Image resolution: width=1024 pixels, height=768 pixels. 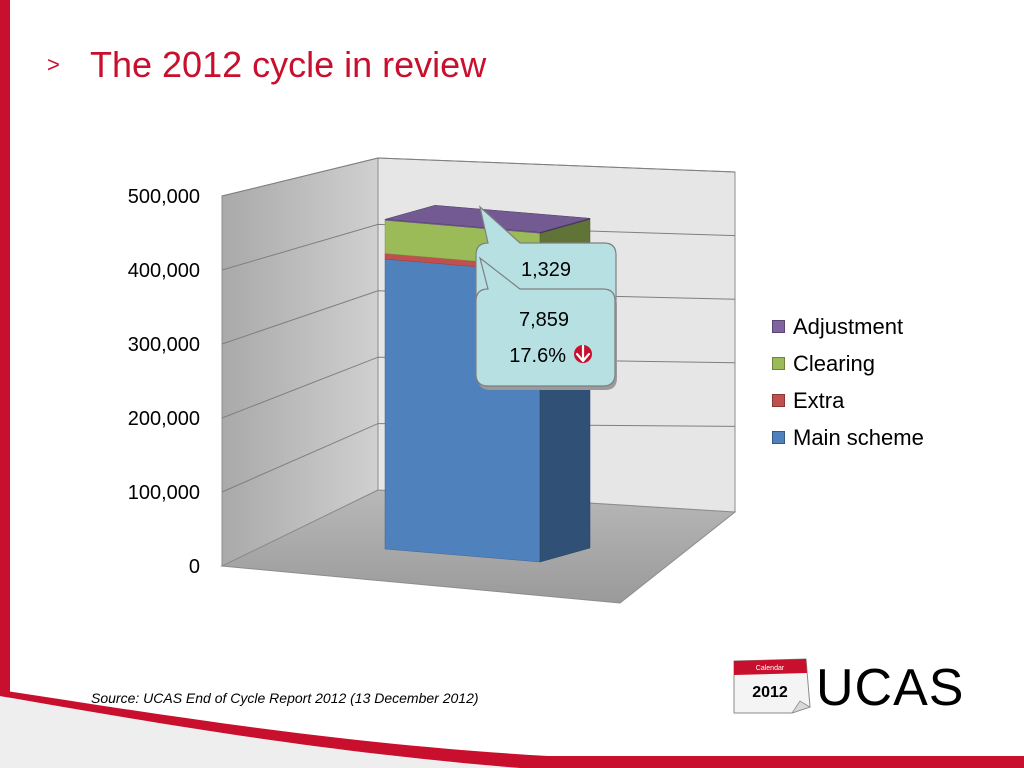 I want to click on y-axis-tick-labels: 0 100,000 200,000 300,000 400,000 500,000, so click(x=164, y=382).